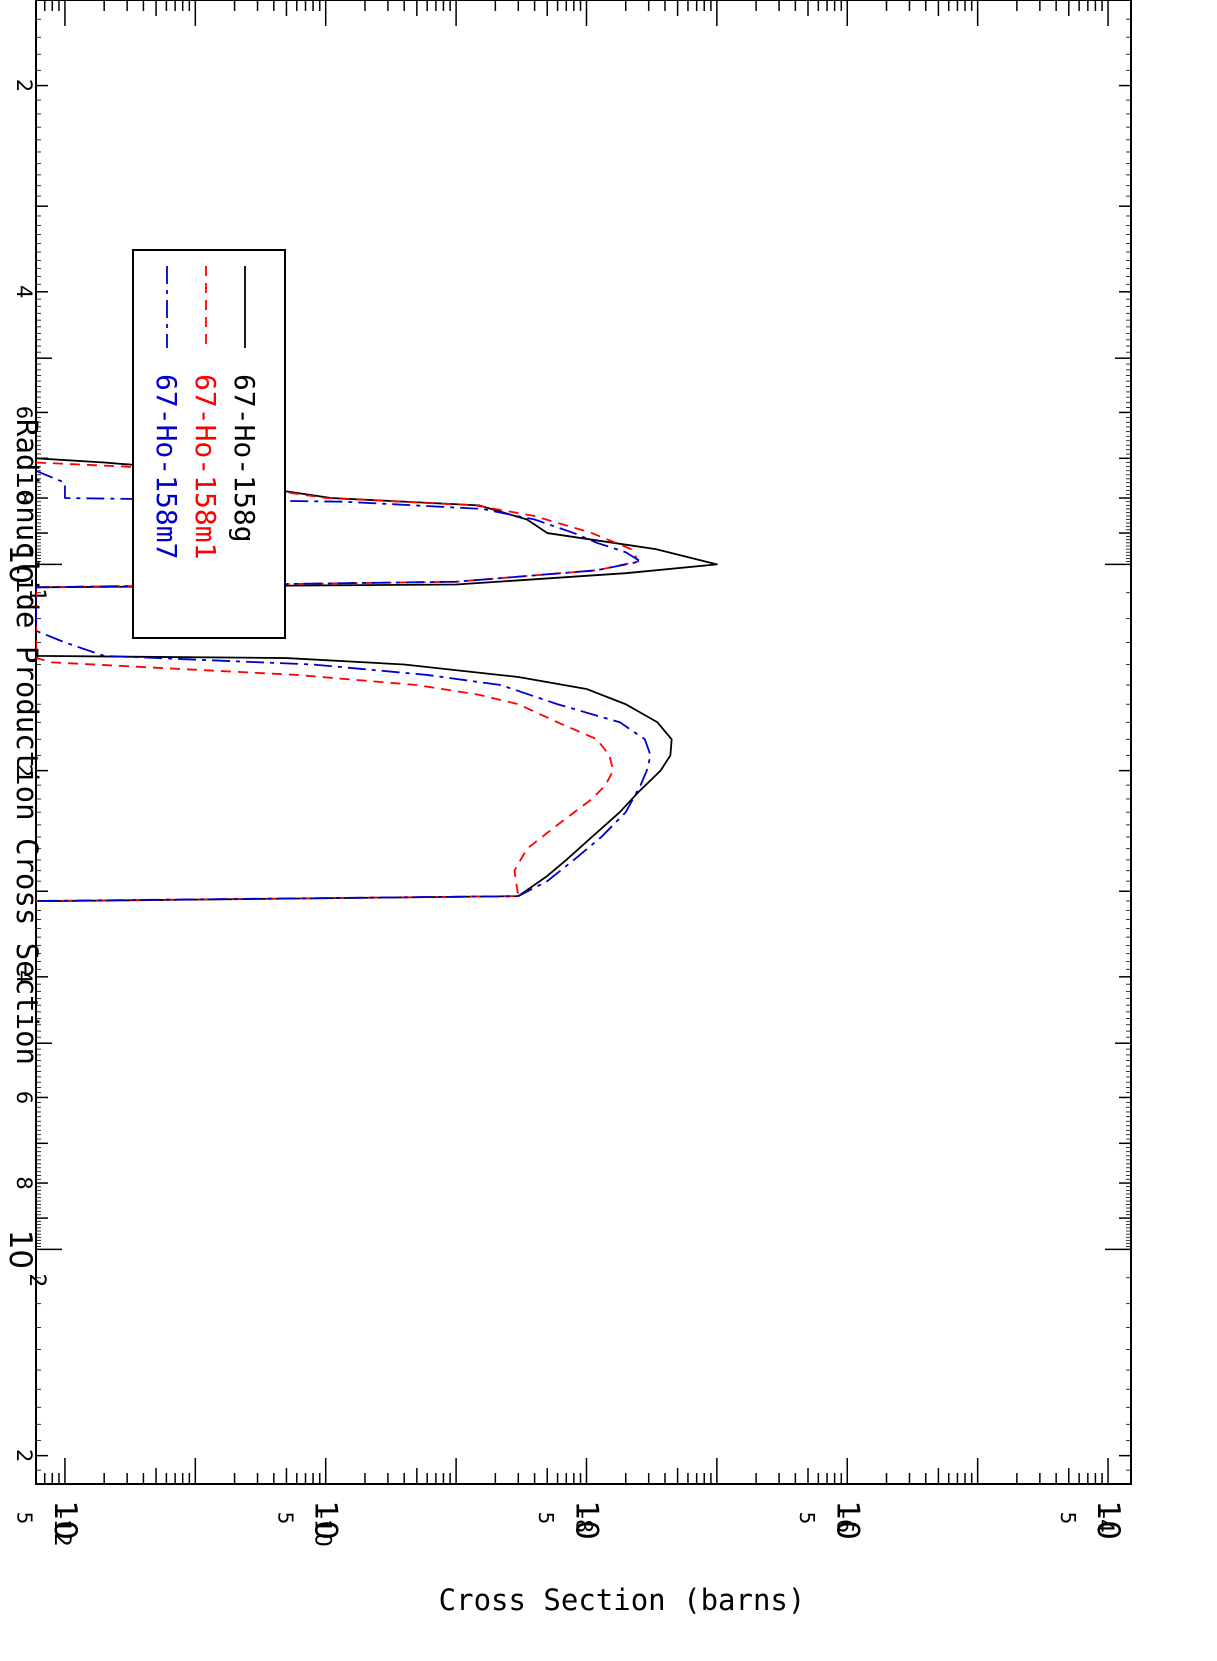 This screenshot has height=1661, width=1217. What do you see at coordinates (582, 1522) in the screenshot?
I see `y-major-tick-exponent: -8` at bounding box center [582, 1522].